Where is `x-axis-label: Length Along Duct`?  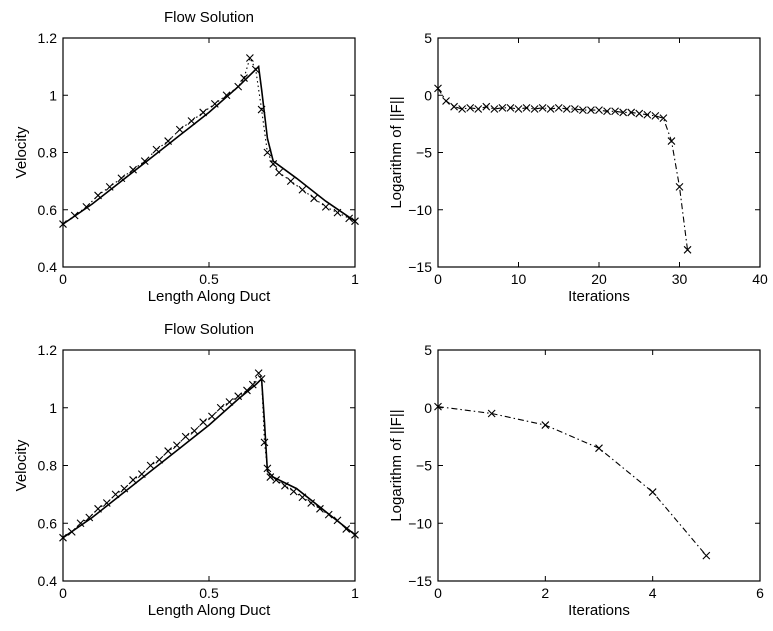
x-axis-label: Length Along Duct is located at coordinates (209, 296).